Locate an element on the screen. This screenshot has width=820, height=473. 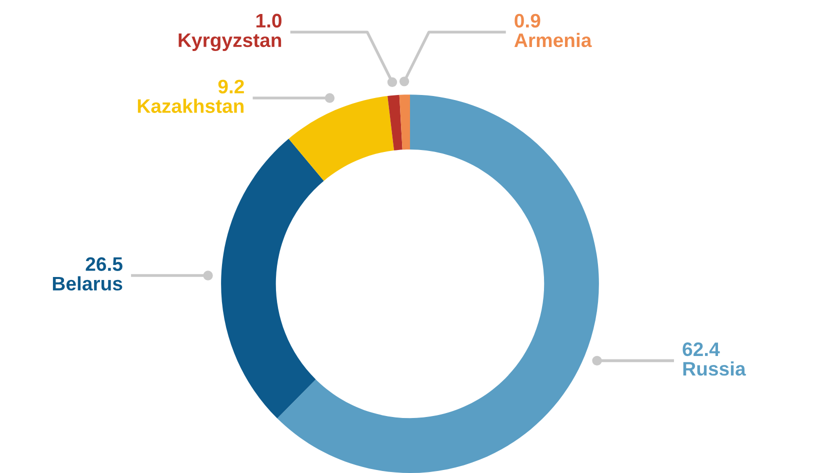
slice-label: Armenia is located at coordinates (553, 40).